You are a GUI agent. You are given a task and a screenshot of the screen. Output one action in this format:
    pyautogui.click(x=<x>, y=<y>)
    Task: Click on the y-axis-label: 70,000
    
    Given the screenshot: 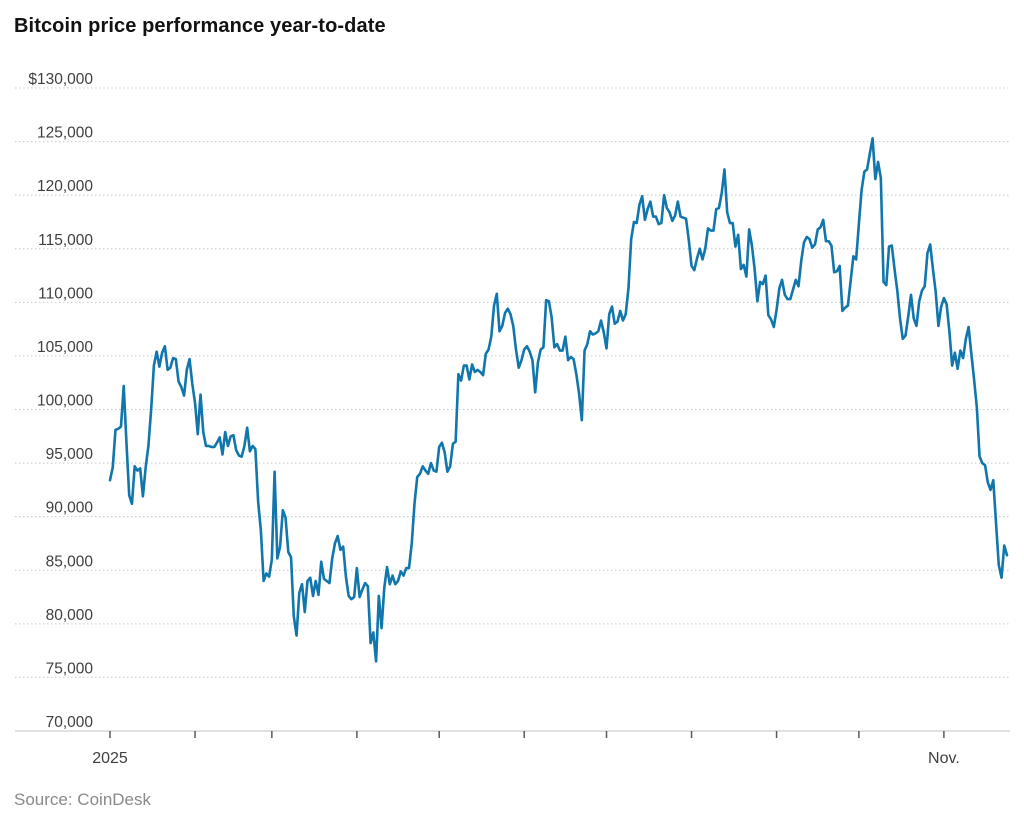 What is the action you would take?
    pyautogui.click(x=70, y=722)
    